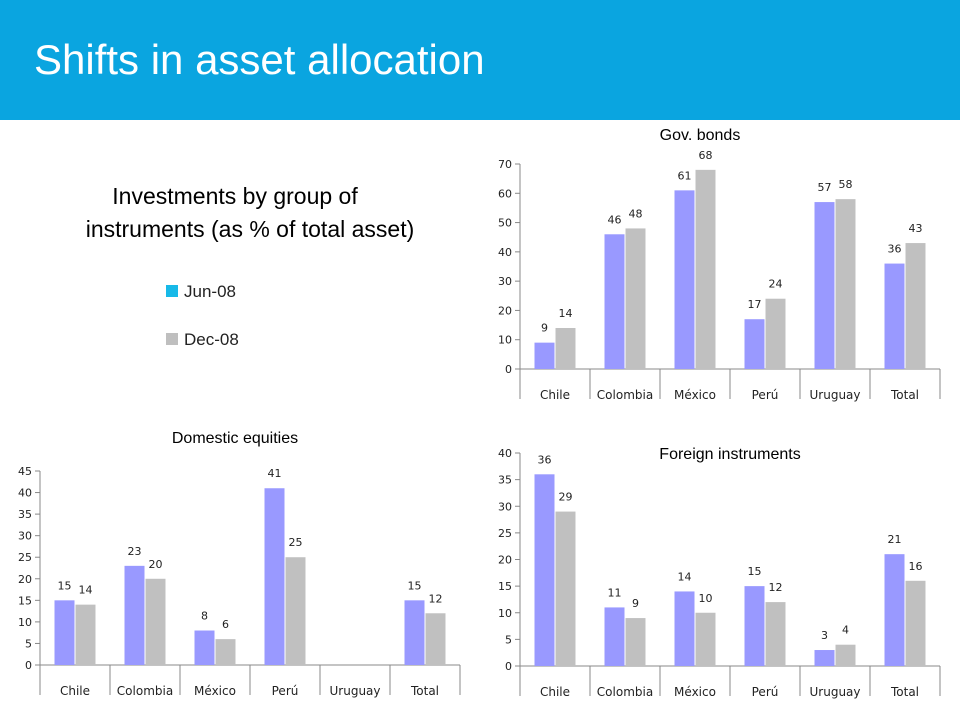 This screenshot has width=960, height=720. I want to click on data-label: 9, so click(635, 603).